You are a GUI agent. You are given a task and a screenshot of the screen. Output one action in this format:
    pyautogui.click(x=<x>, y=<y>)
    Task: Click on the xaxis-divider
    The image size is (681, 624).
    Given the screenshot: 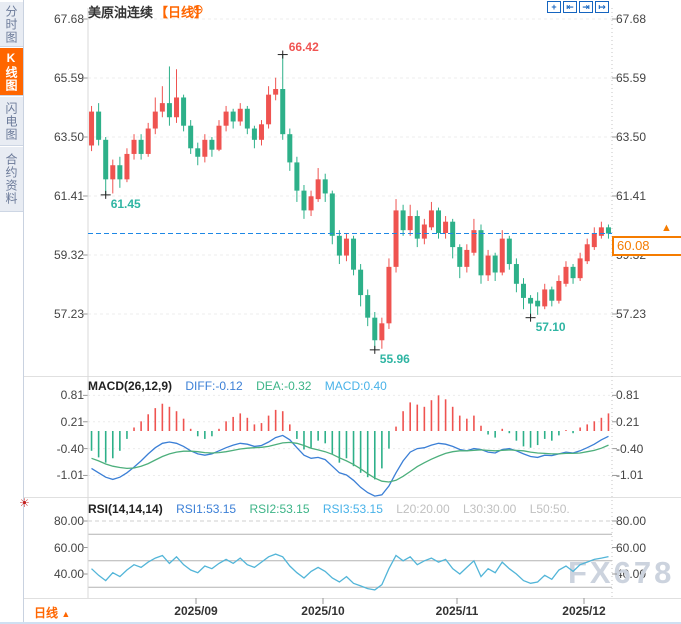 What is the action you would take?
    pyautogui.click(x=352, y=598)
    